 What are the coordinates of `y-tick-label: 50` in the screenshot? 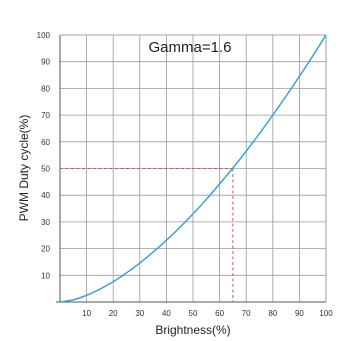 It's located at (45, 169).